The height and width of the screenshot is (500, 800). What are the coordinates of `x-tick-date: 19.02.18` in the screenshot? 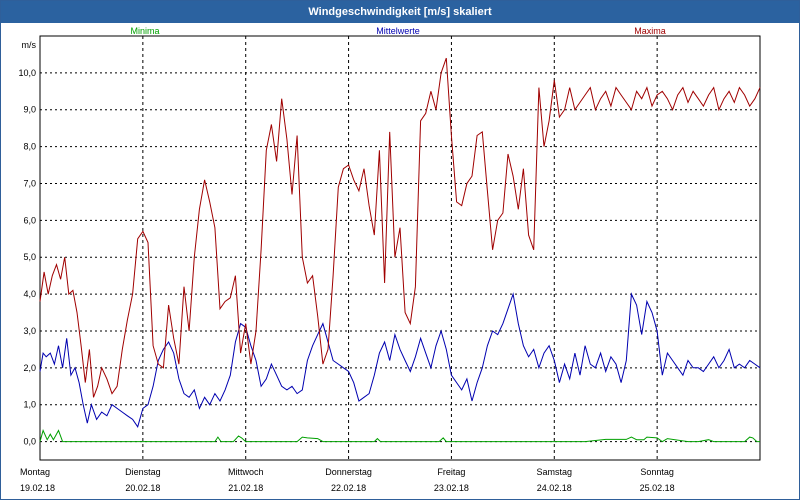 It's located at (37, 488).